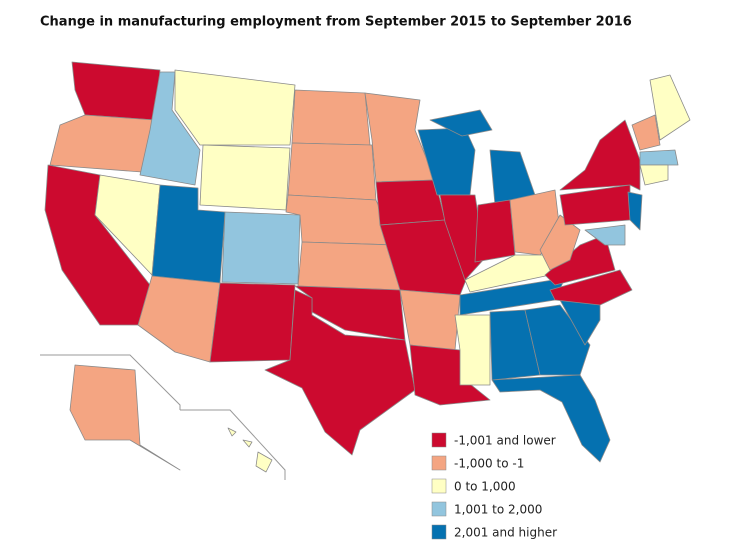 The height and width of the screenshot is (559, 729). I want to click on inset-frame, so click(163, 417).